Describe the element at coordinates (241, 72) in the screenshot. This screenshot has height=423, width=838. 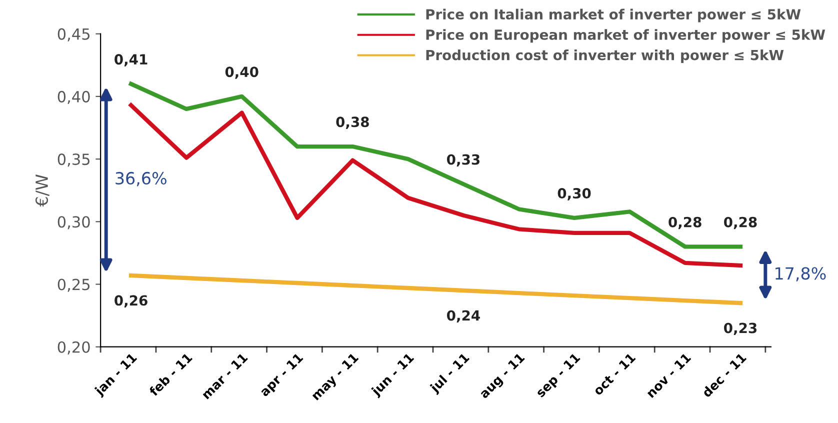
I see `data-label: 0,40` at that location.